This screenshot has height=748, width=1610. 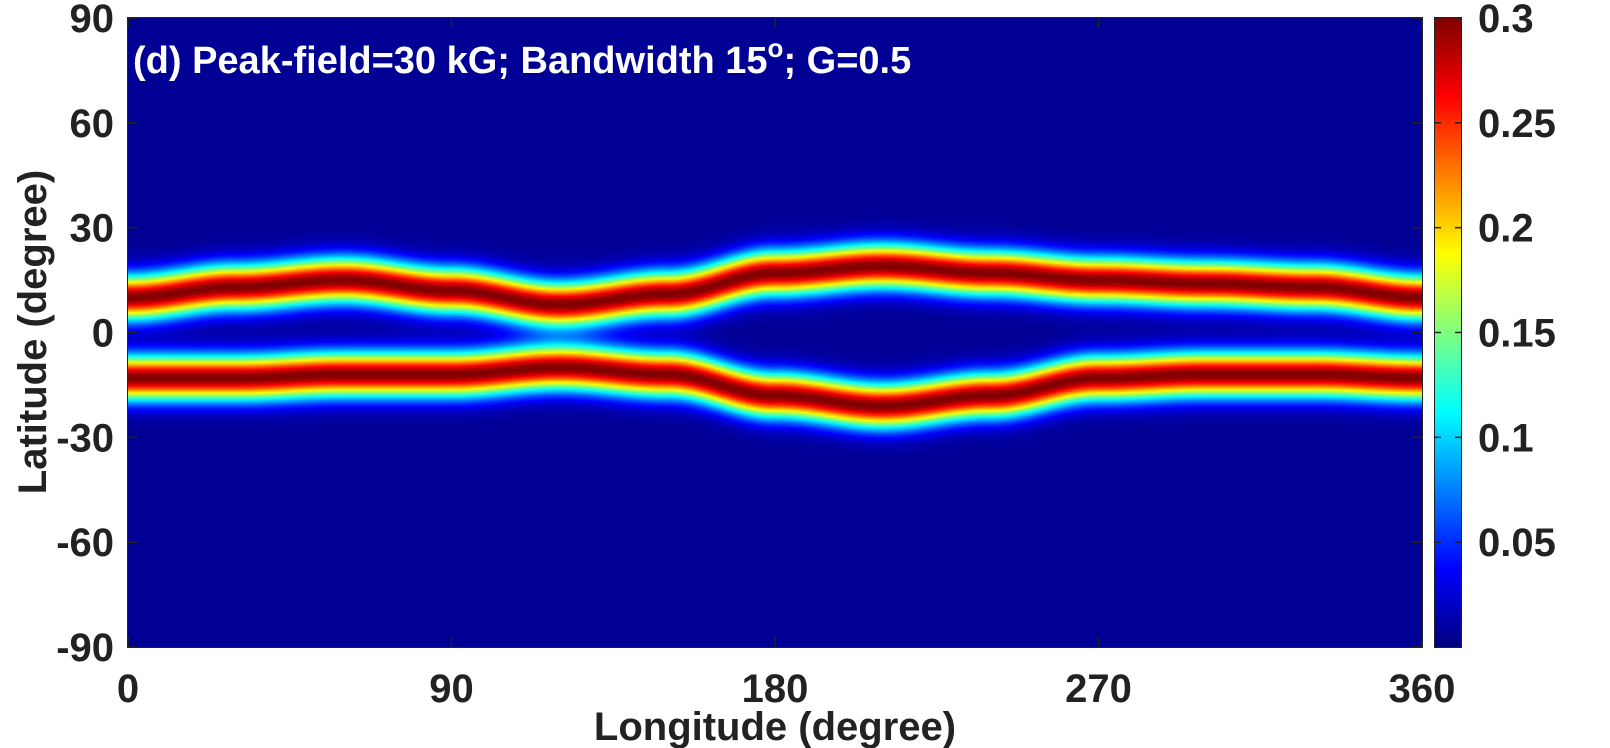 I want to click on colorbar-tick-label: 0.05, so click(x=1517, y=543).